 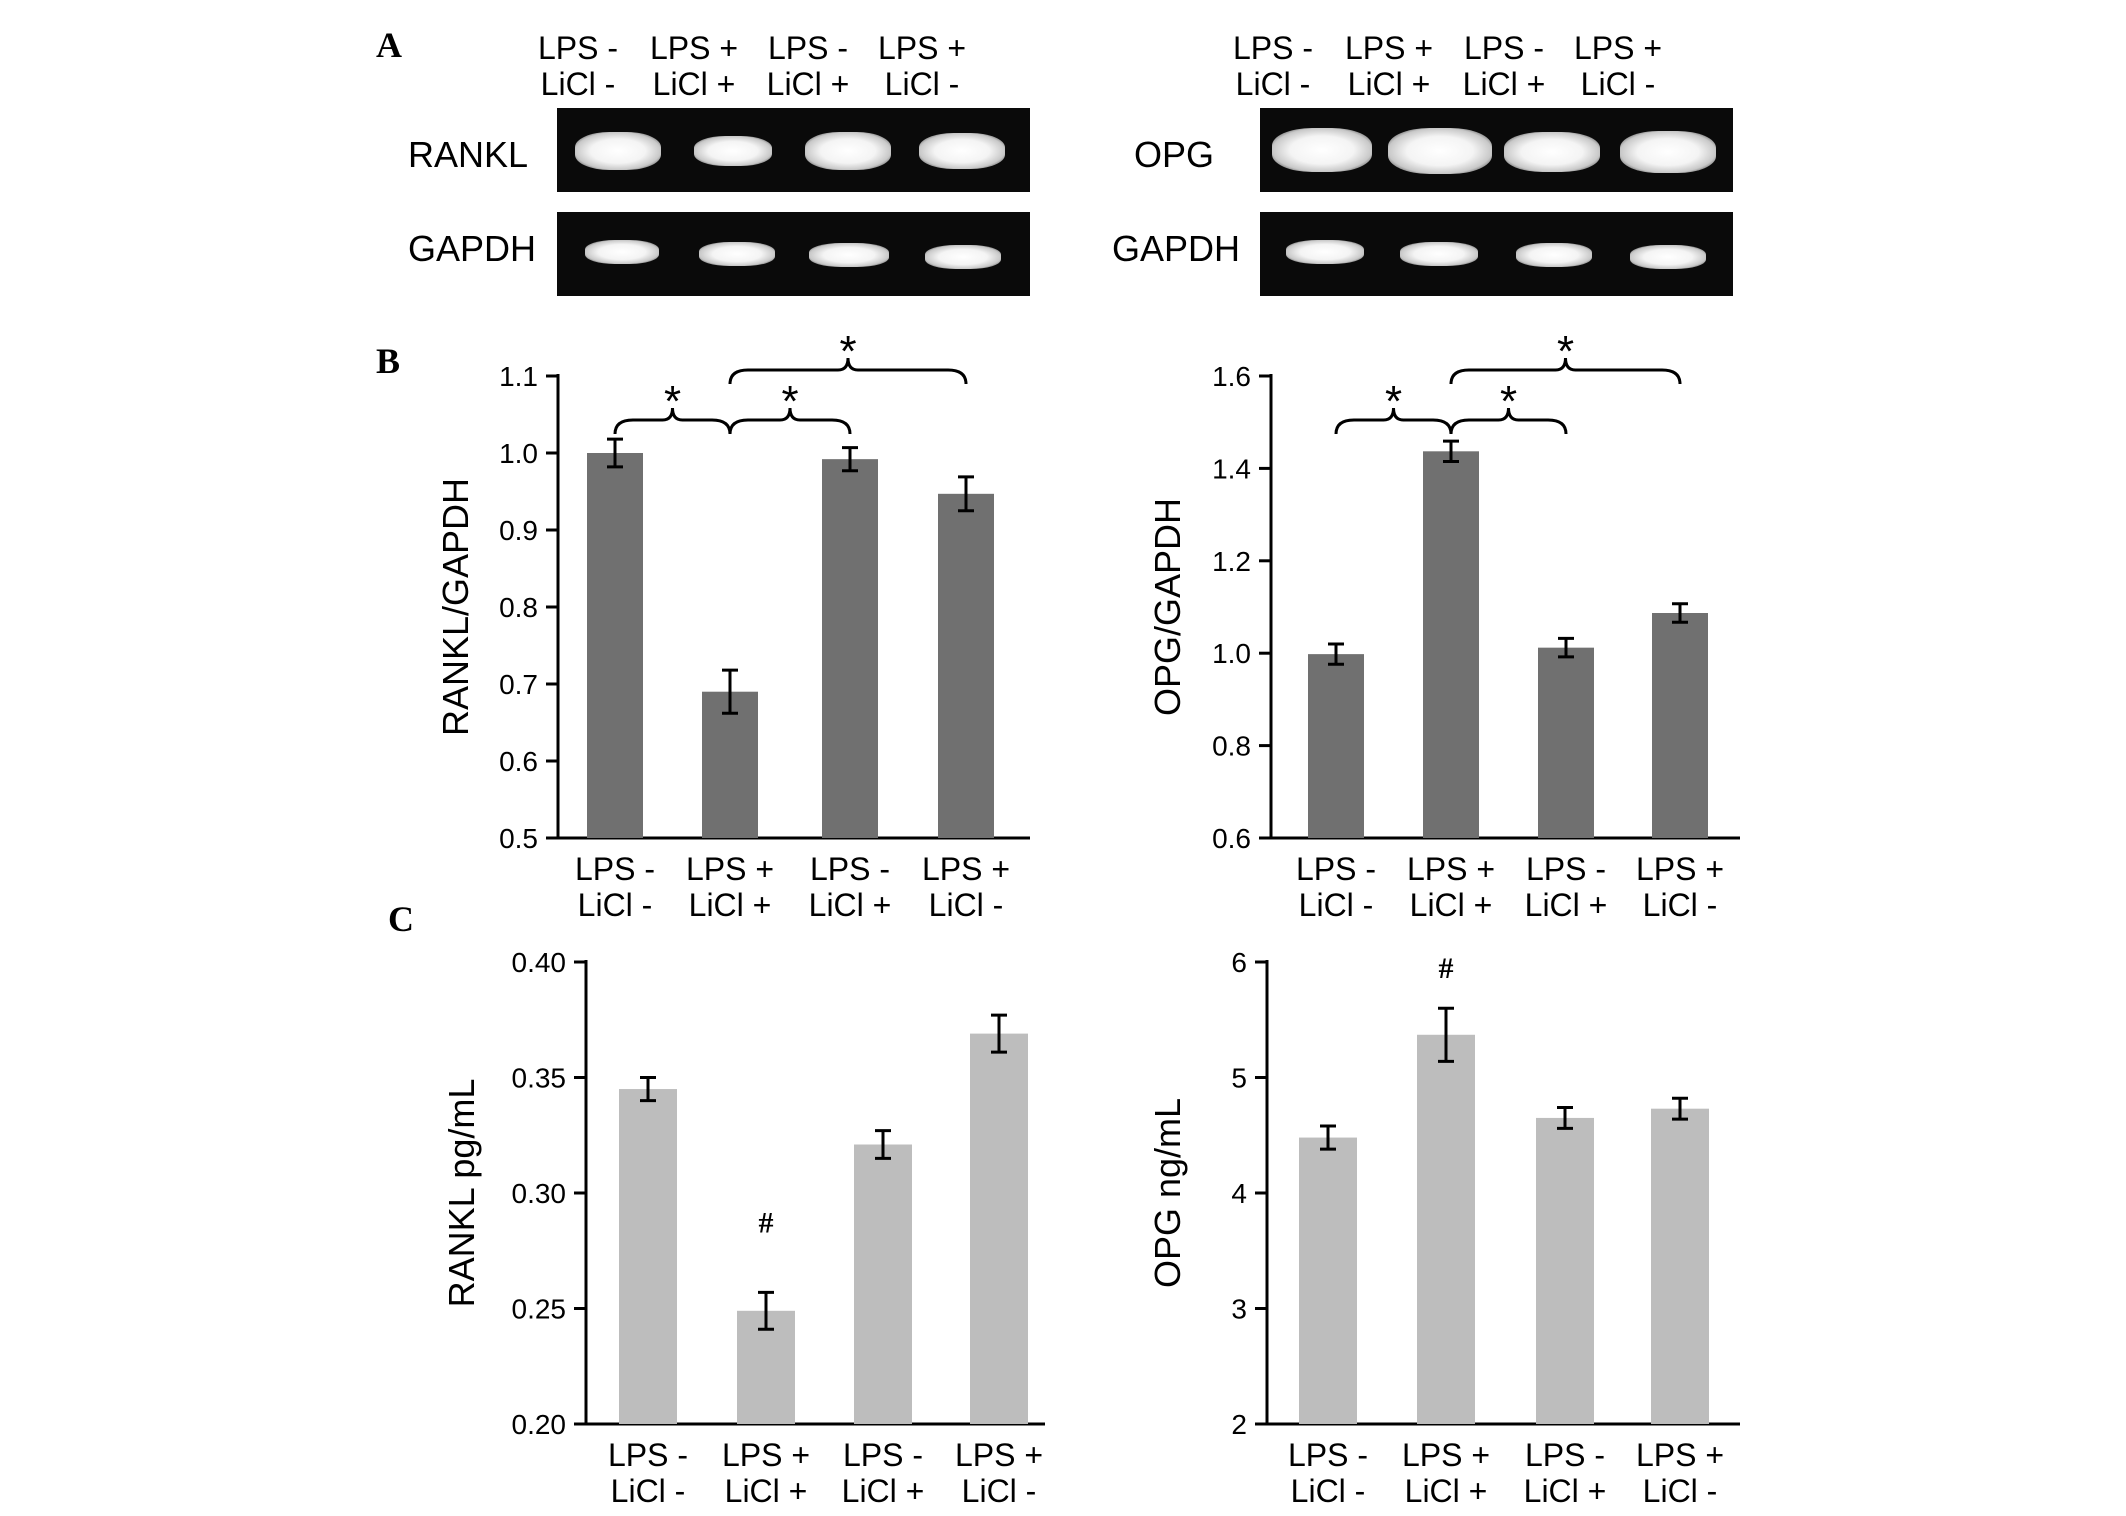 What do you see at coordinates (793, 254) in the screenshot?
I see `gel-gapdh-left-image` at bounding box center [793, 254].